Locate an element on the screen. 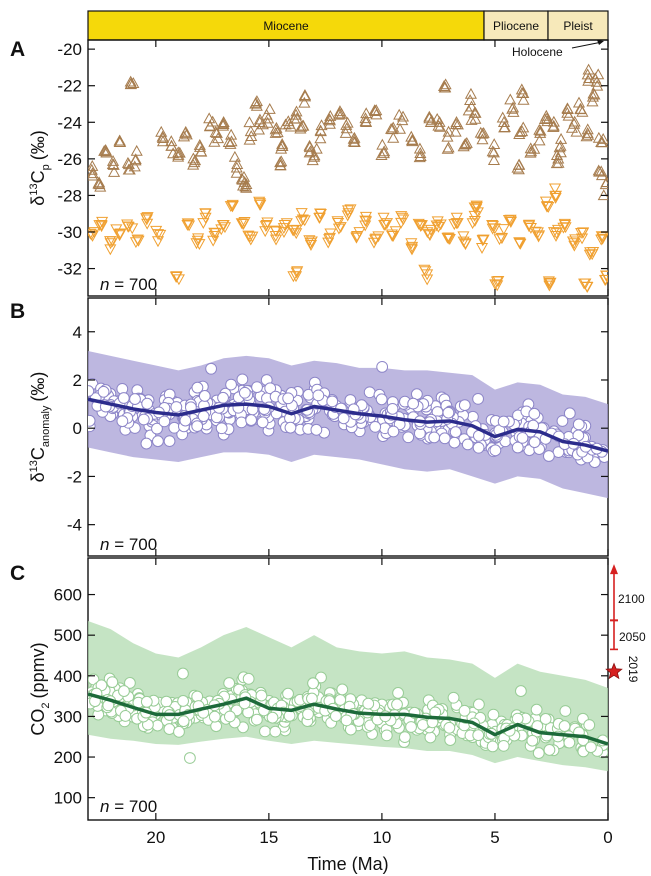 The height and width of the screenshot is (876, 651). y-tick-label: 500 is located at coordinates (68, 635).